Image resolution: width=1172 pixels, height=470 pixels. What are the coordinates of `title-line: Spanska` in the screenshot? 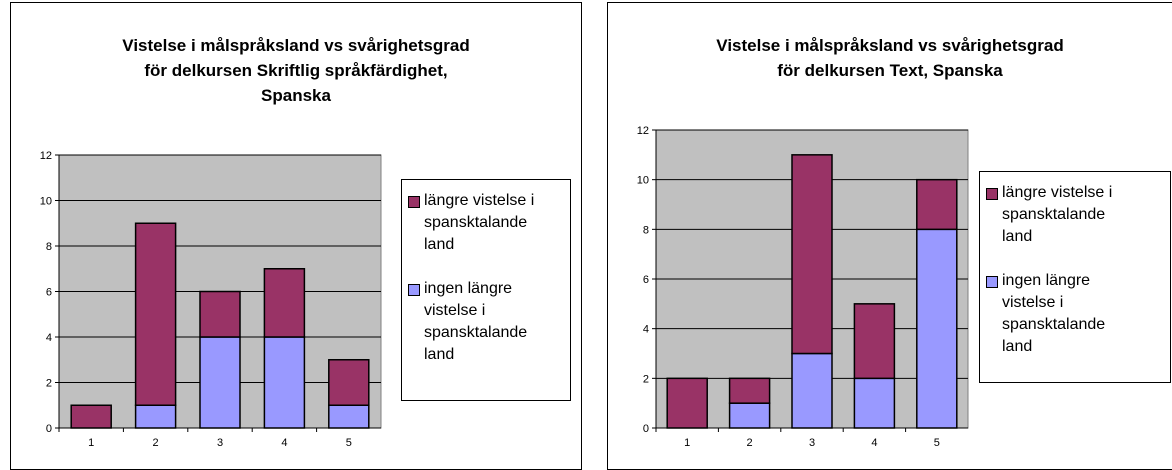 It's located at (296, 95).